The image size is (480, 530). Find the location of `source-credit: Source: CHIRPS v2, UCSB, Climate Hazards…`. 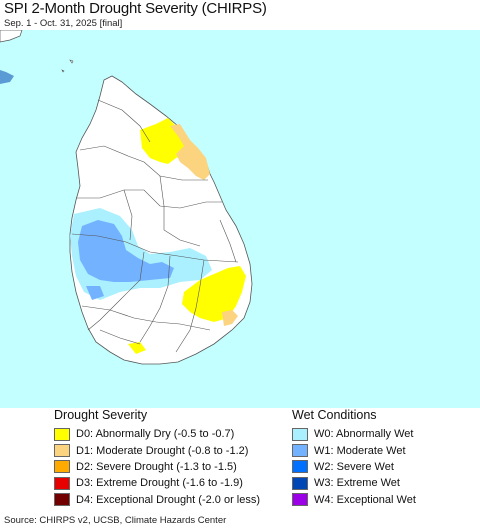

source-credit: Source: CHIRPS v2, UCSB, Climate Hazards… is located at coordinates (115, 520).